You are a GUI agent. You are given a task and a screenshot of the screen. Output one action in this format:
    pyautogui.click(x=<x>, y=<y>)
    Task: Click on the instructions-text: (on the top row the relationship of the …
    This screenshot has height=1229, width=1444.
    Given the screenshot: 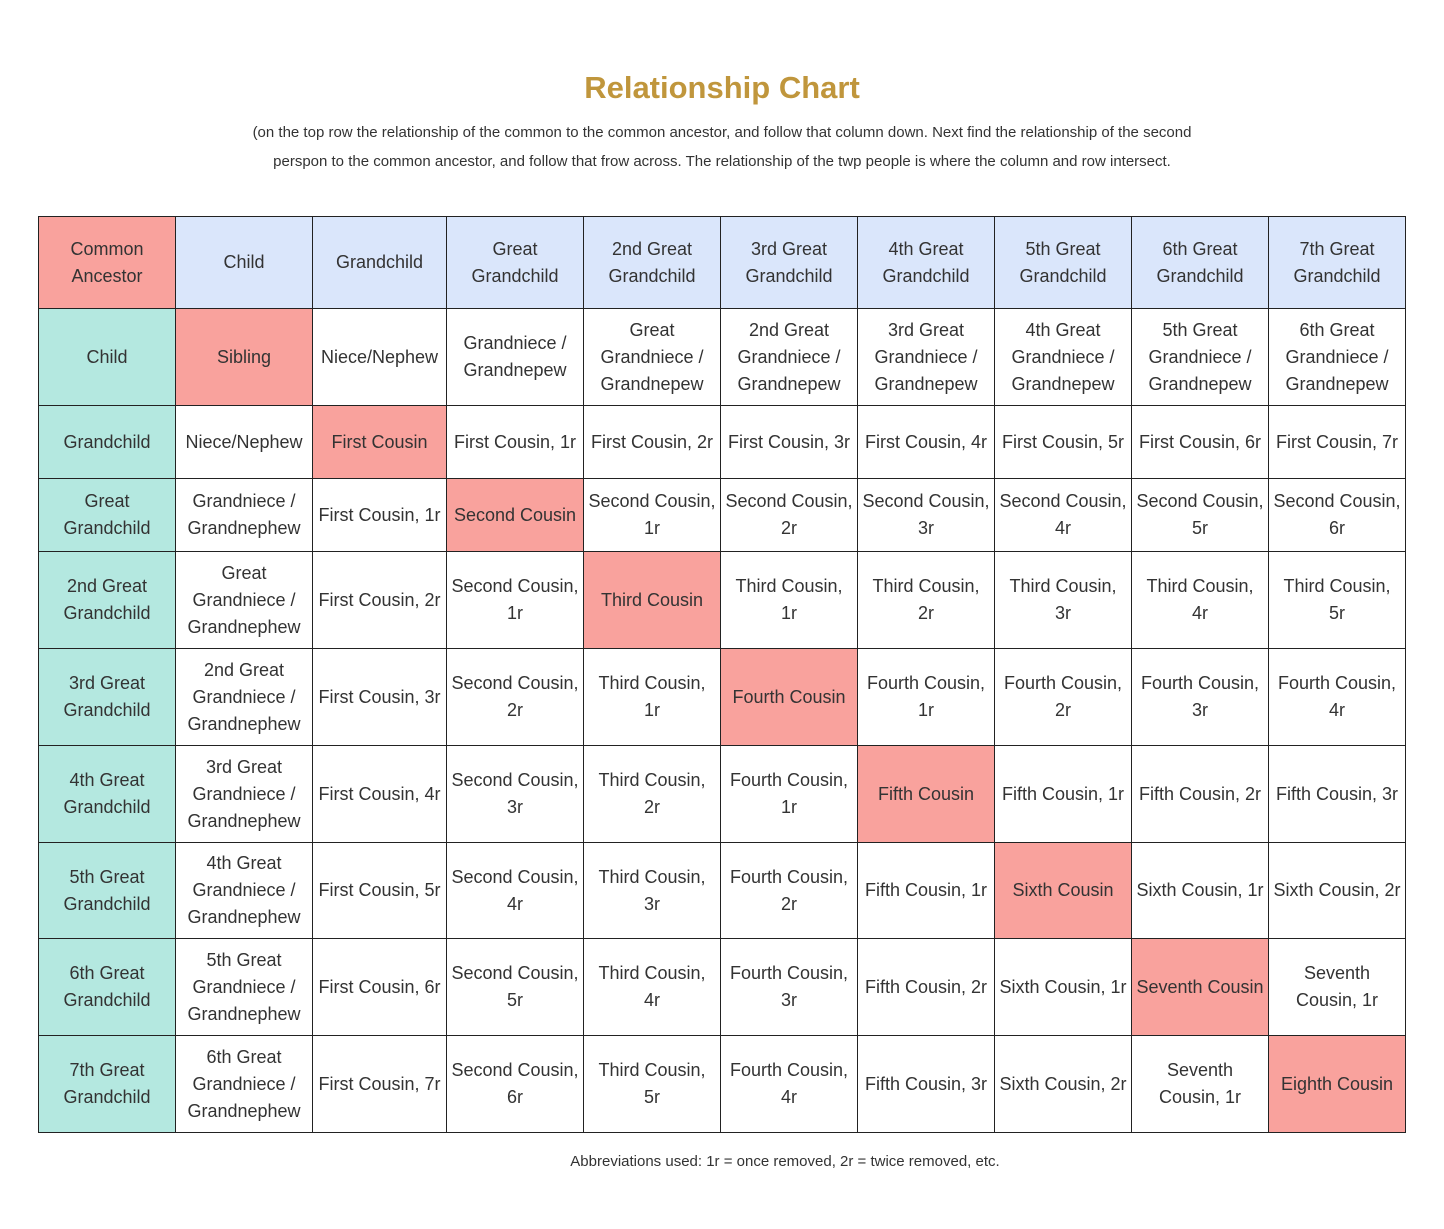 What is the action you would take?
    pyautogui.click(x=722, y=147)
    